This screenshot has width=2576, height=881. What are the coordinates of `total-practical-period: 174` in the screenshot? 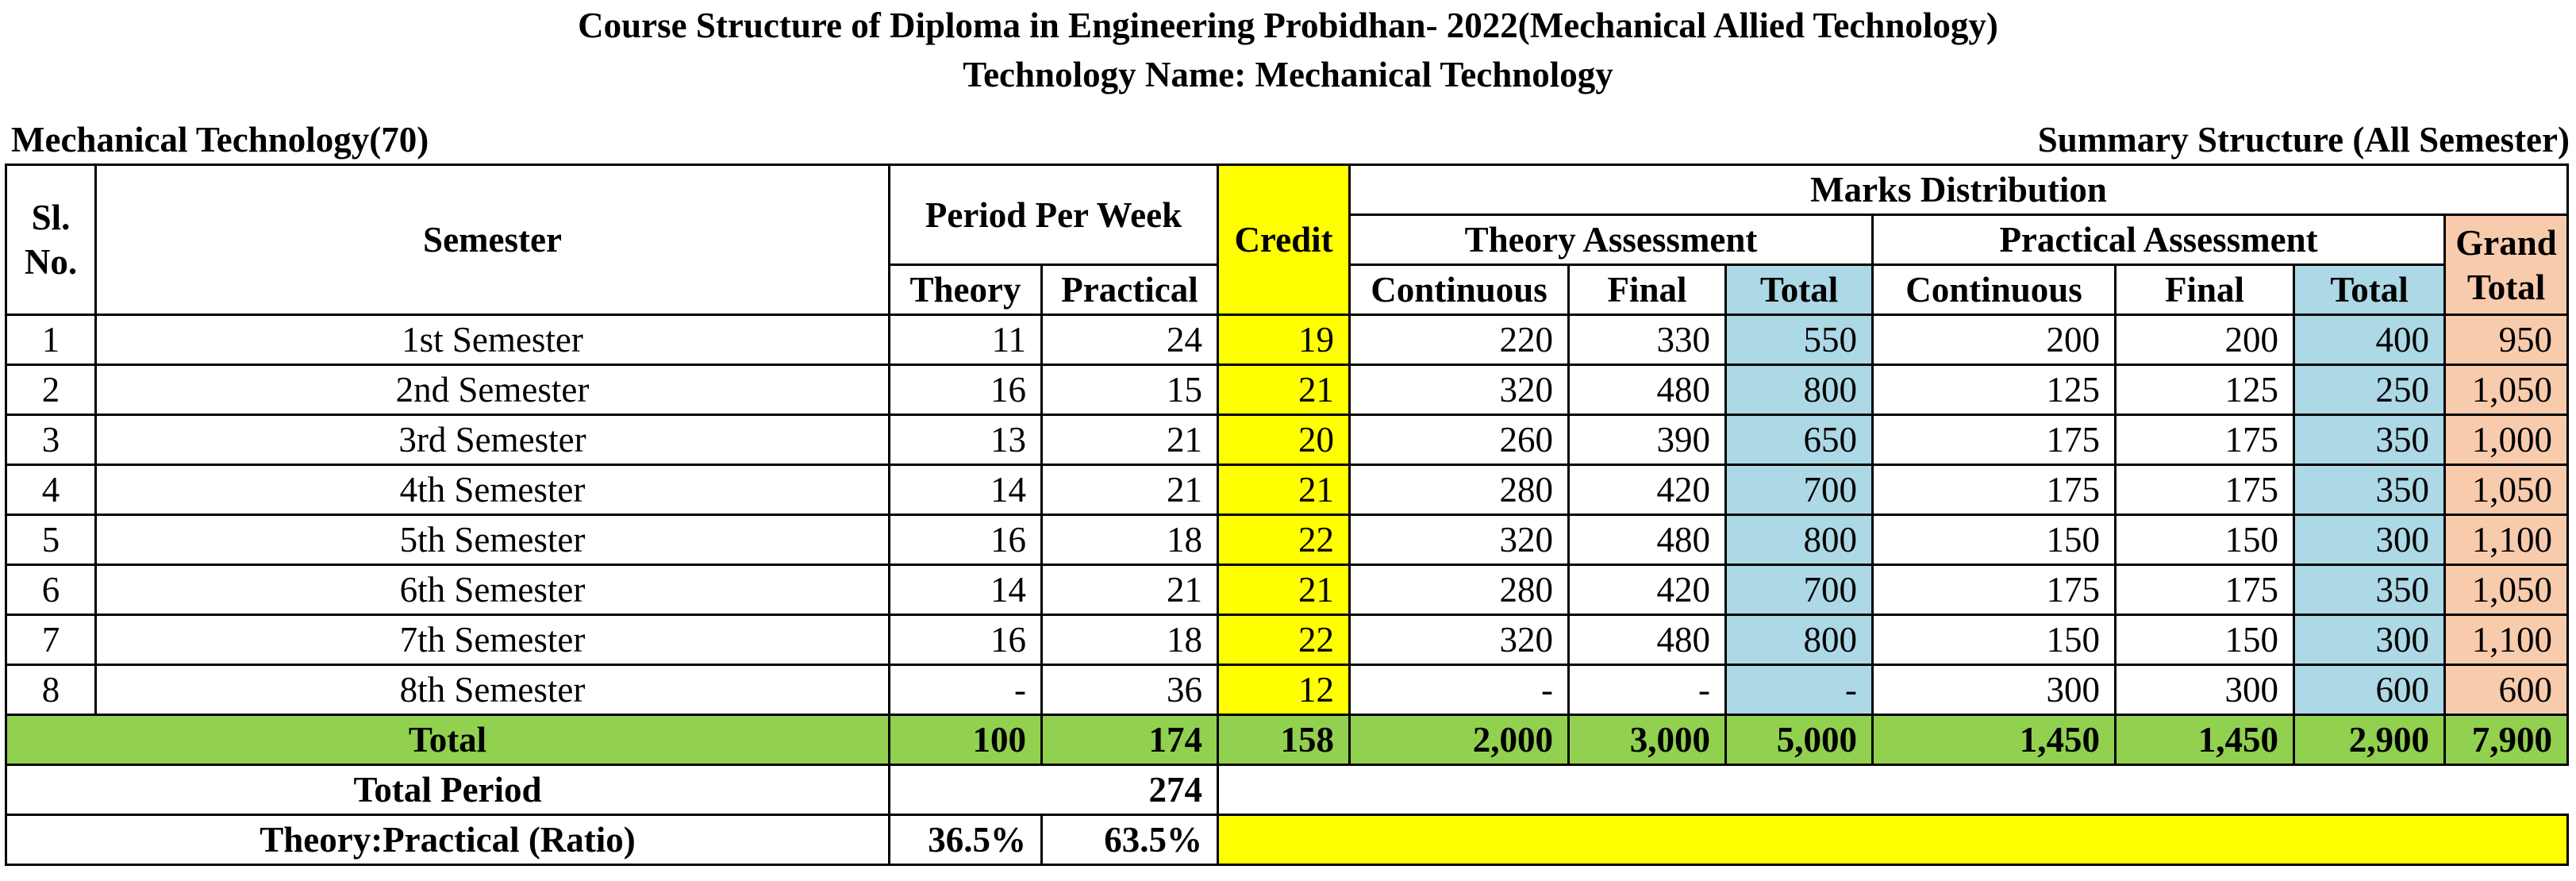 It's located at (1130, 740).